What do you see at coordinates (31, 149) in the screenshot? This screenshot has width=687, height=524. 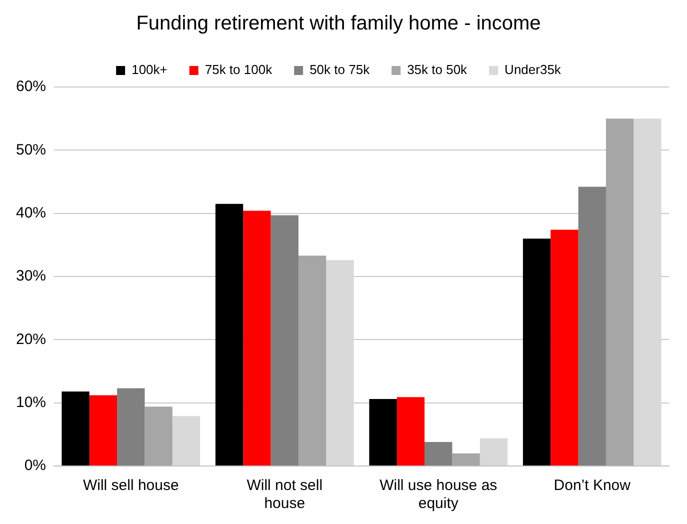 I see `y-tick-label: 50%` at bounding box center [31, 149].